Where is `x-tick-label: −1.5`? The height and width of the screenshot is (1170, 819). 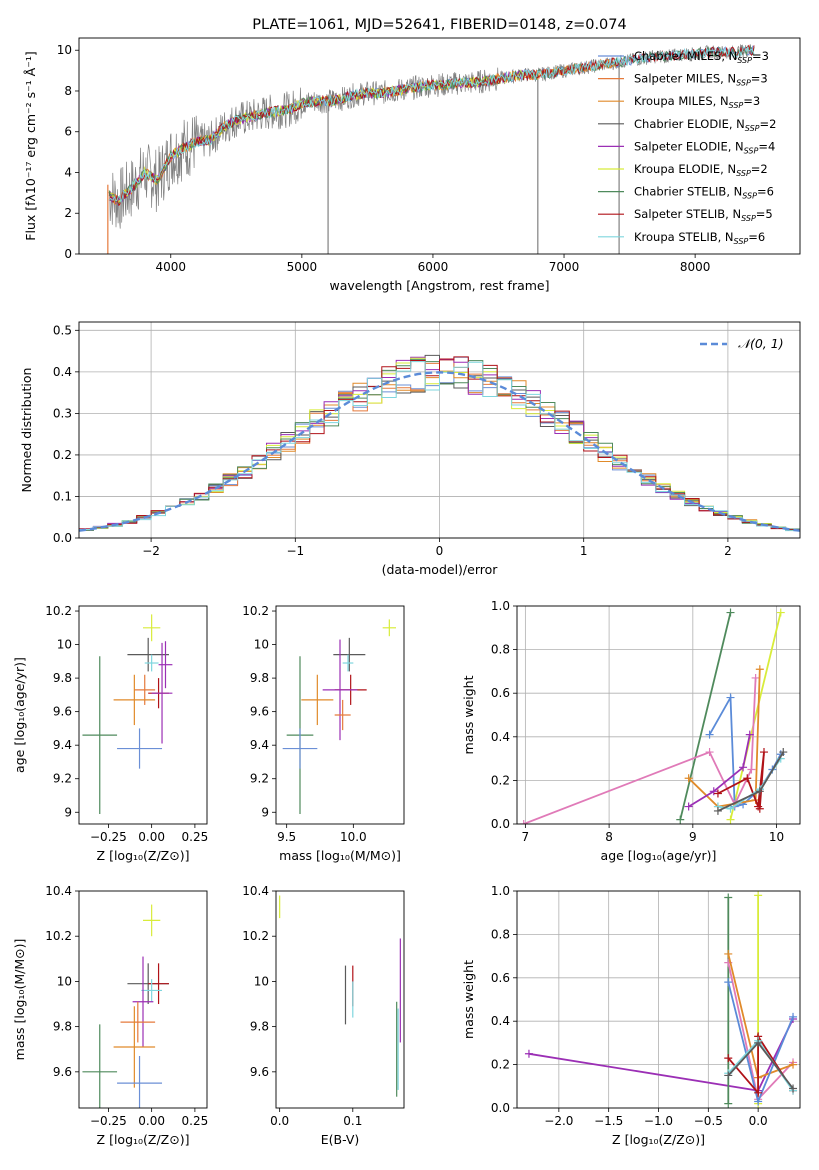 x-tick-label: −1.5 is located at coordinates (608, 1121).